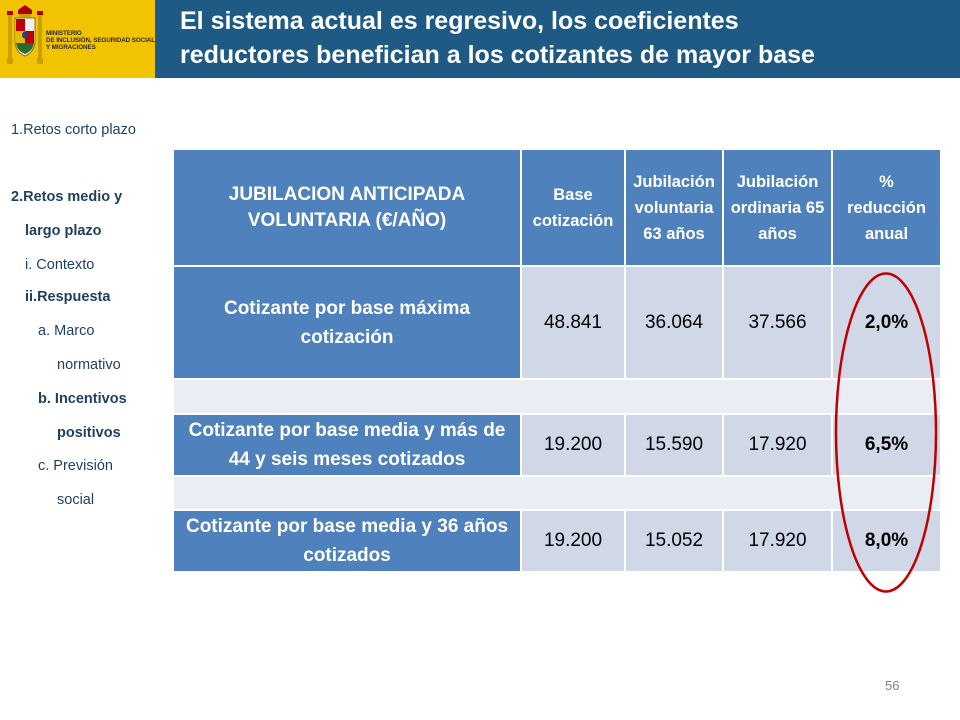  I want to click on row-label: Cotizante por base máxima cotización, so click(347, 322).